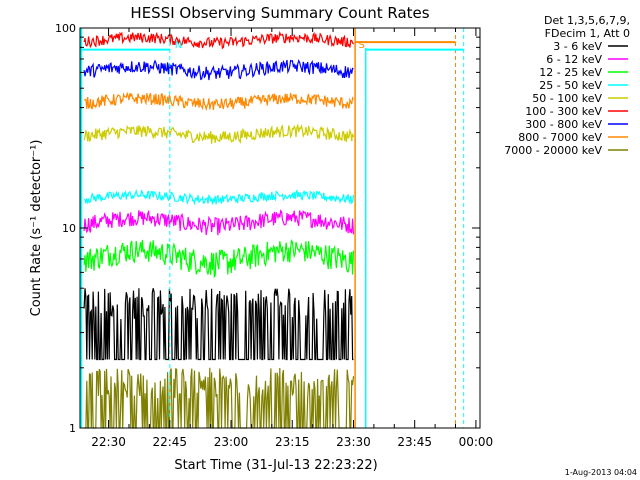 This screenshot has height=480, width=640. What do you see at coordinates (178, 45) in the screenshot?
I see `flag-letter-0: N` at bounding box center [178, 45].